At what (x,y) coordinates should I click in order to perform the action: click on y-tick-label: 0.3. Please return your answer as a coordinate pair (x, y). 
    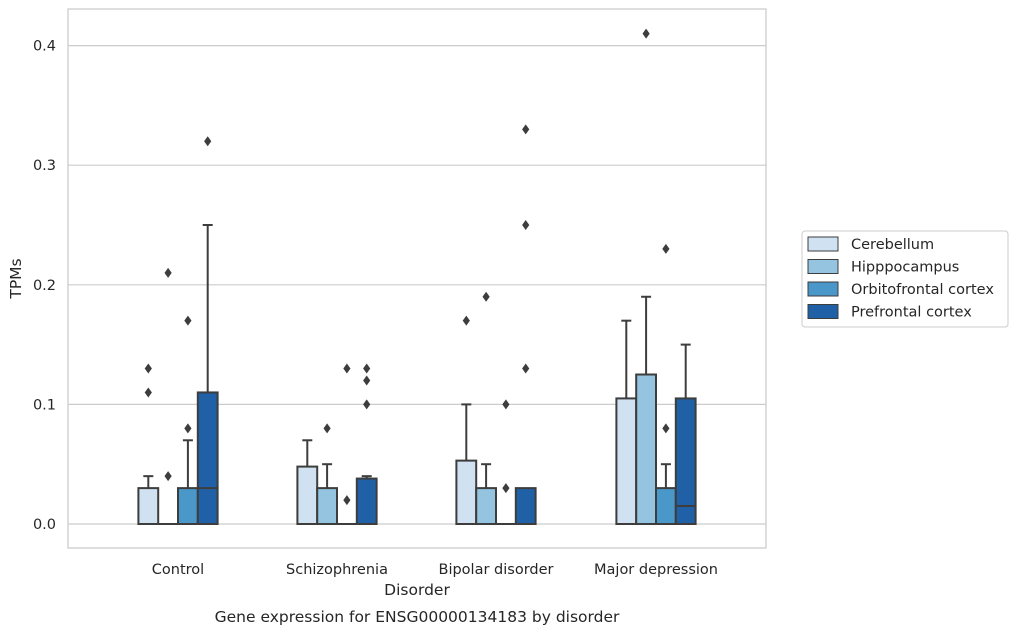
    Looking at the image, I should click on (44, 166).